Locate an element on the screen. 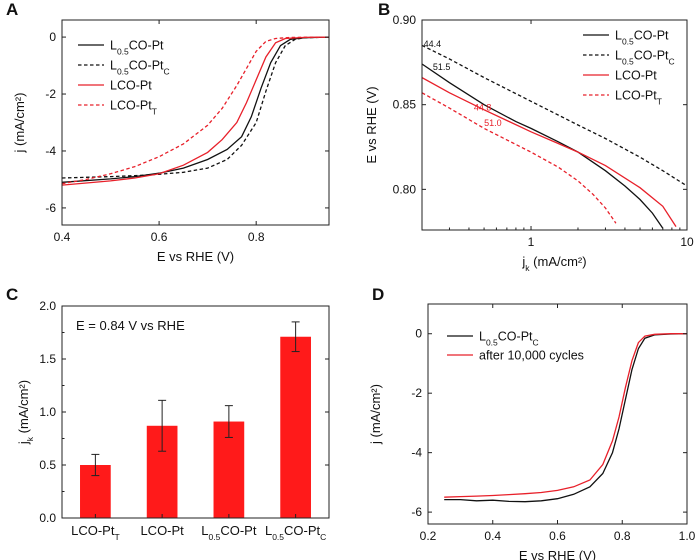 The height and width of the screenshot is (560, 700). y-tick-label: 0.90 is located at coordinates (405, 20).